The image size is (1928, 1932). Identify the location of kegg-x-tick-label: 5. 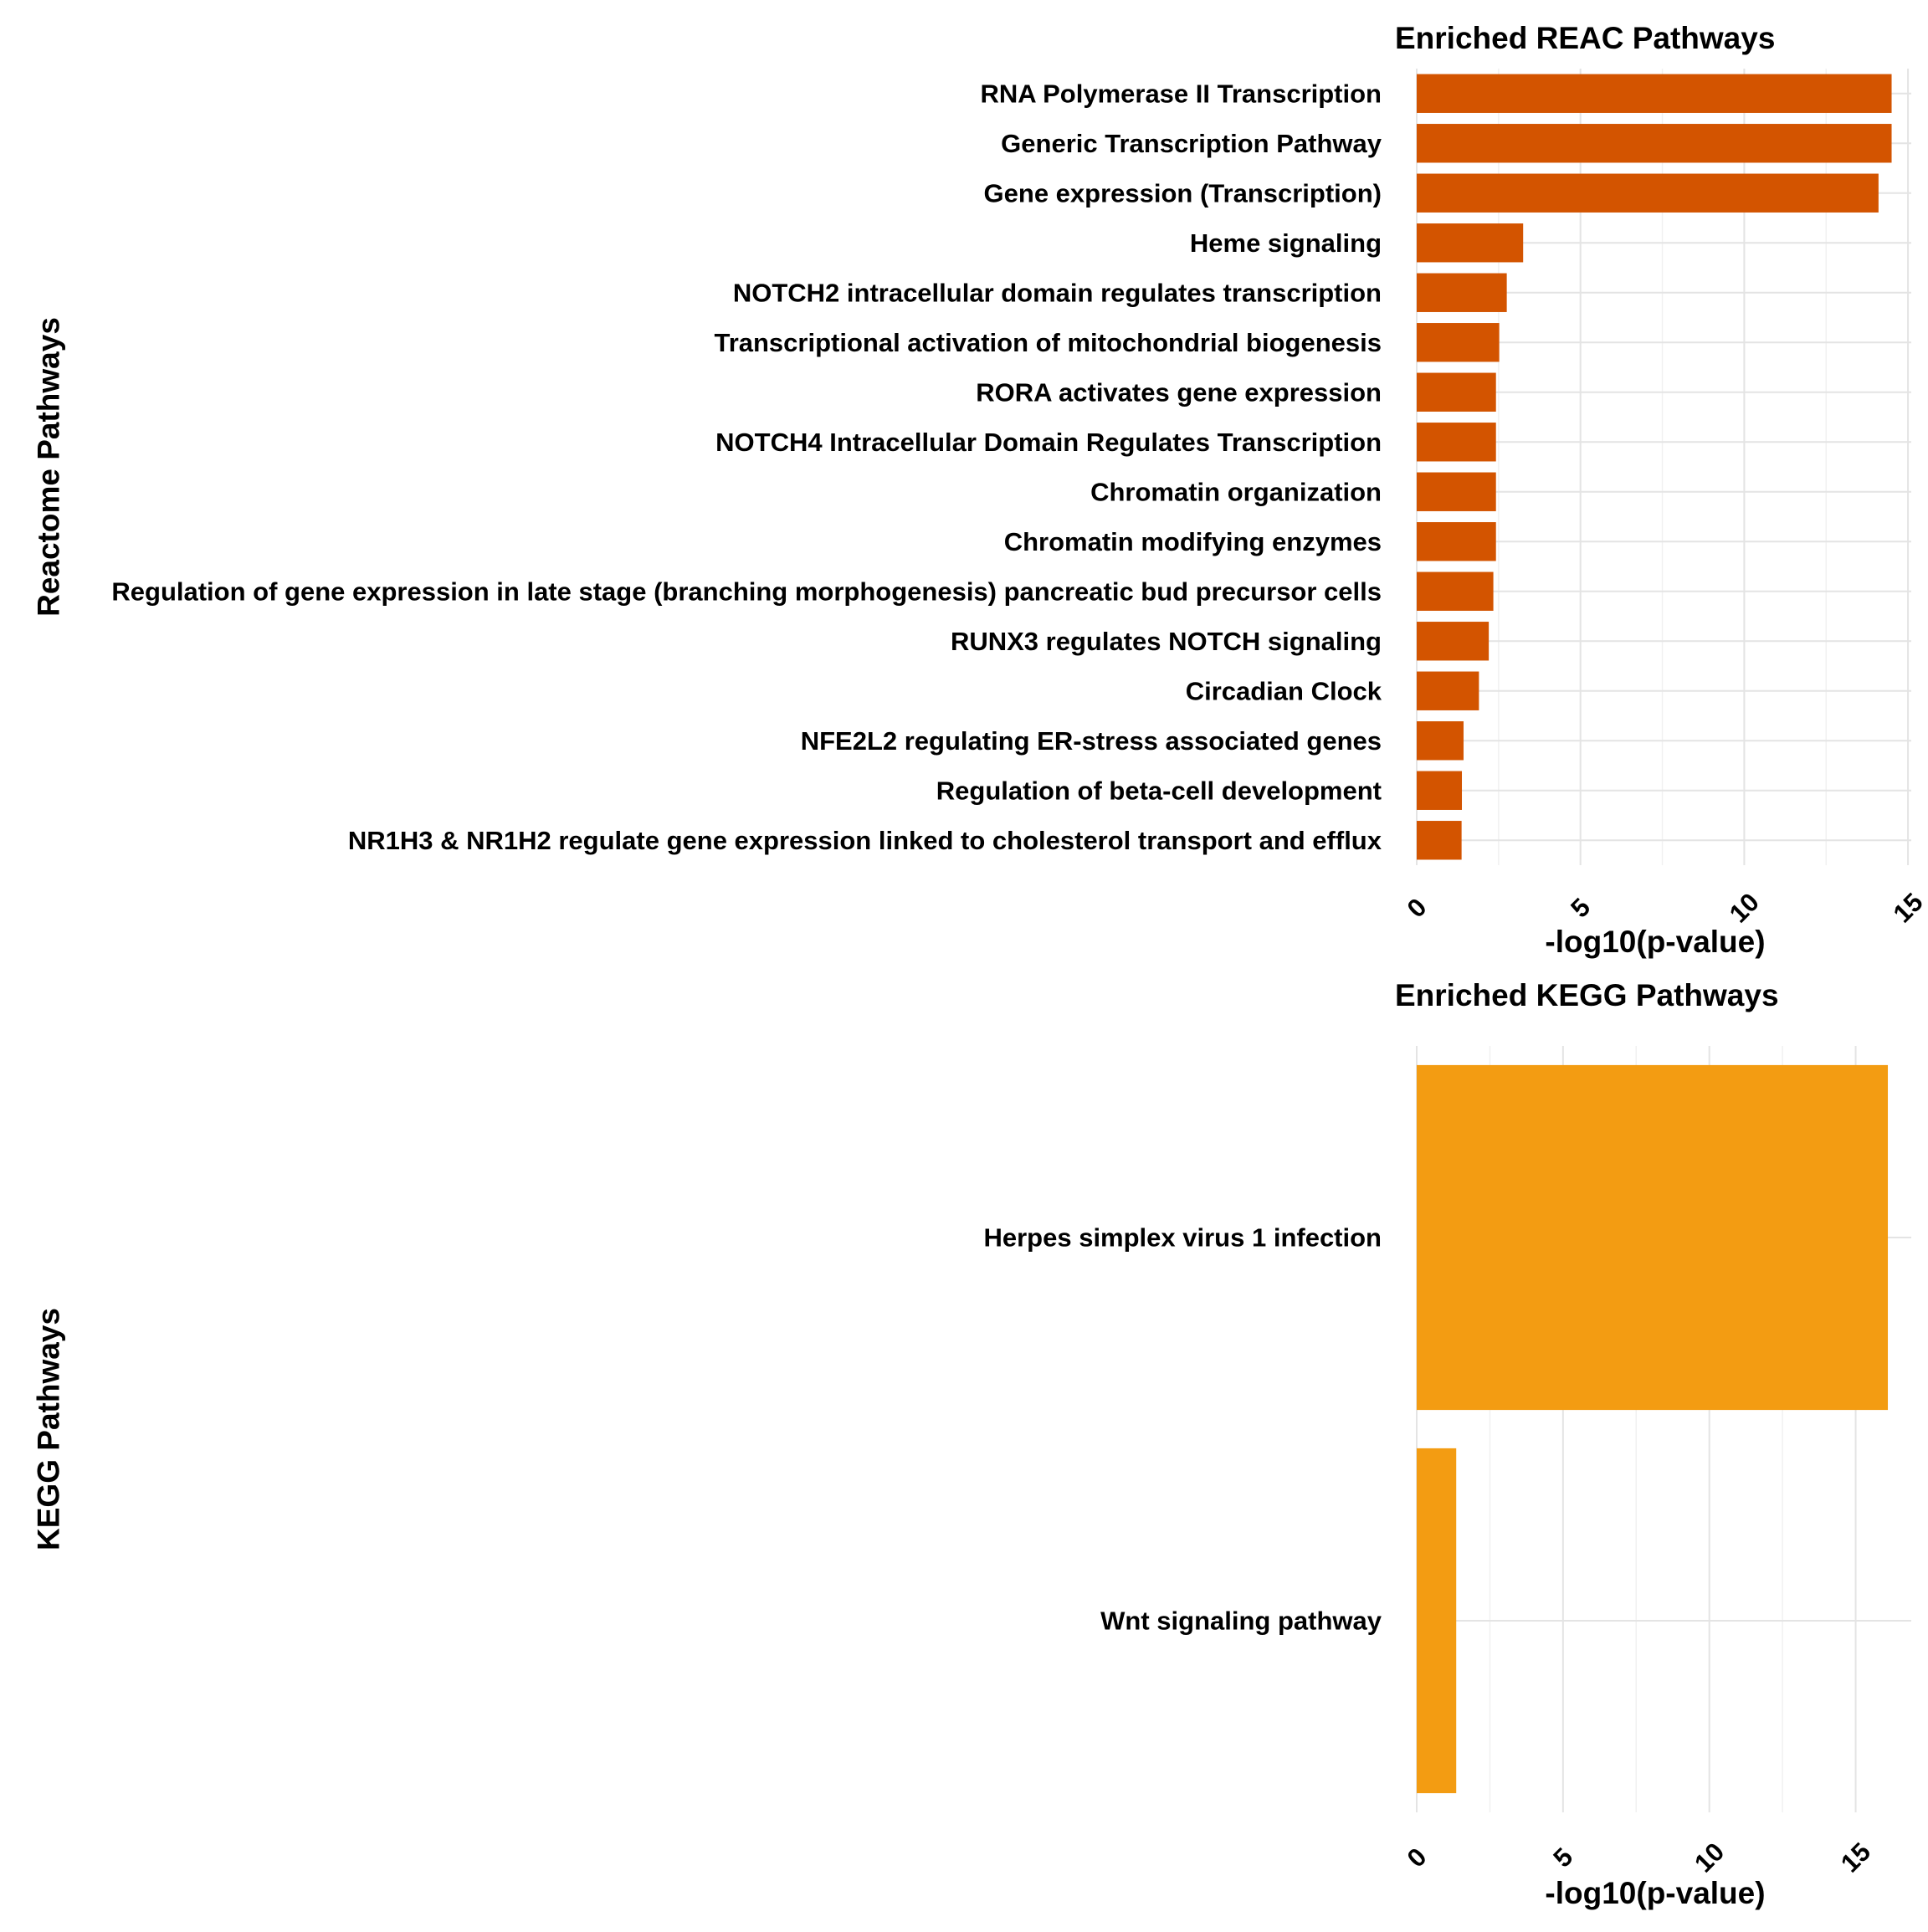
(1562, 1857).